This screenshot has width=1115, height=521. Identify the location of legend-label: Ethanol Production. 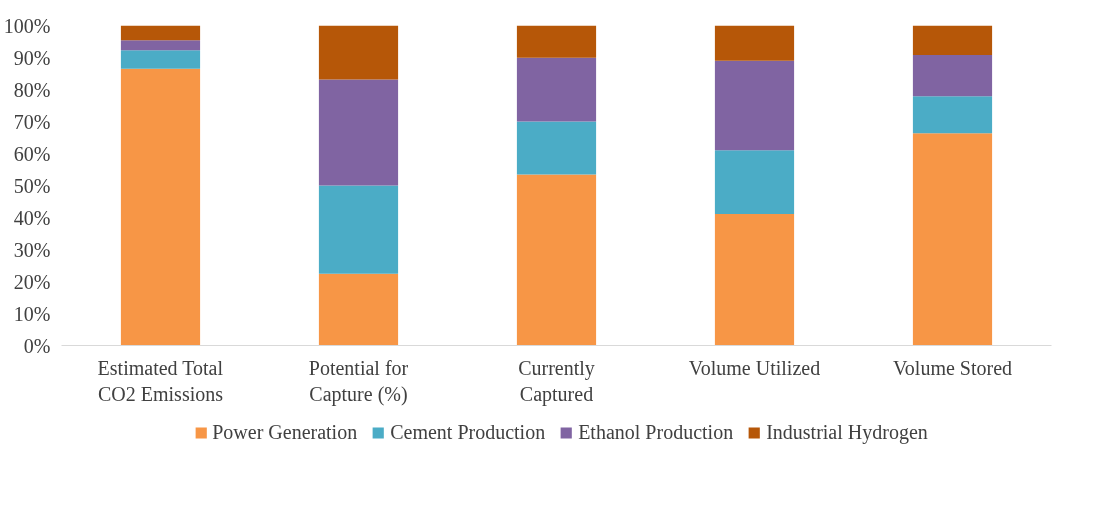
(656, 432).